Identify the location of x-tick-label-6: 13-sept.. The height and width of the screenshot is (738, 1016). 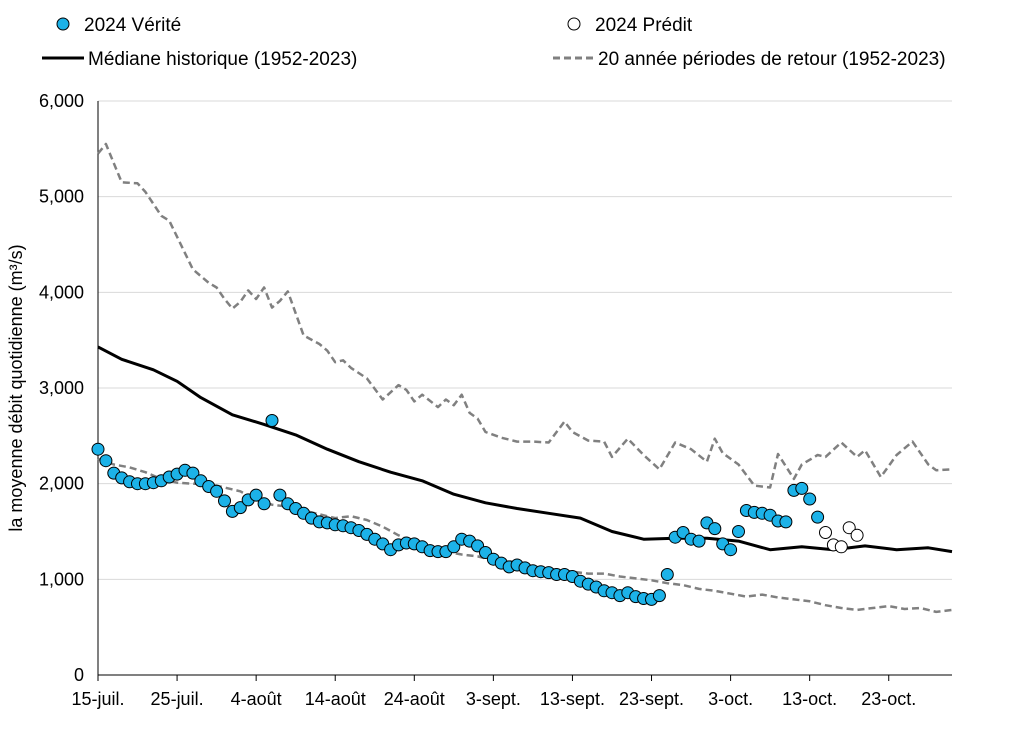
(572, 699).